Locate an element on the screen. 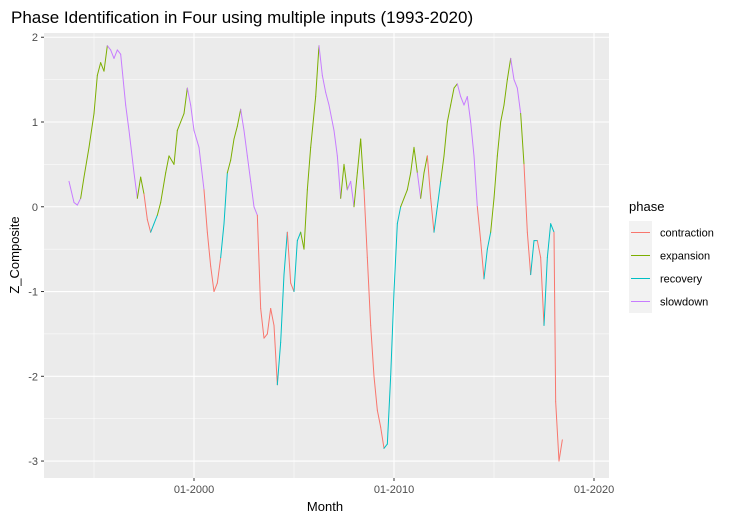 The image size is (735, 520). legend-label-slowdown: slowdown is located at coordinates (684, 303).